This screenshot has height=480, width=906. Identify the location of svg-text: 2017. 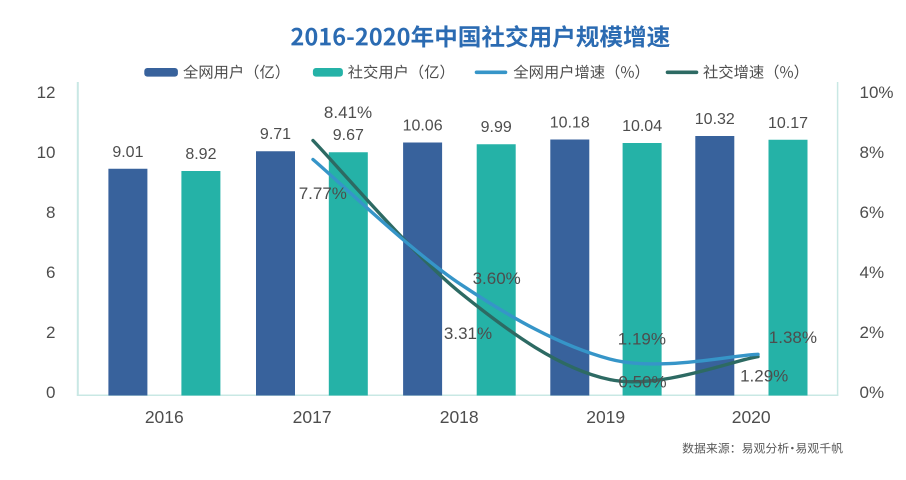
(312, 417).